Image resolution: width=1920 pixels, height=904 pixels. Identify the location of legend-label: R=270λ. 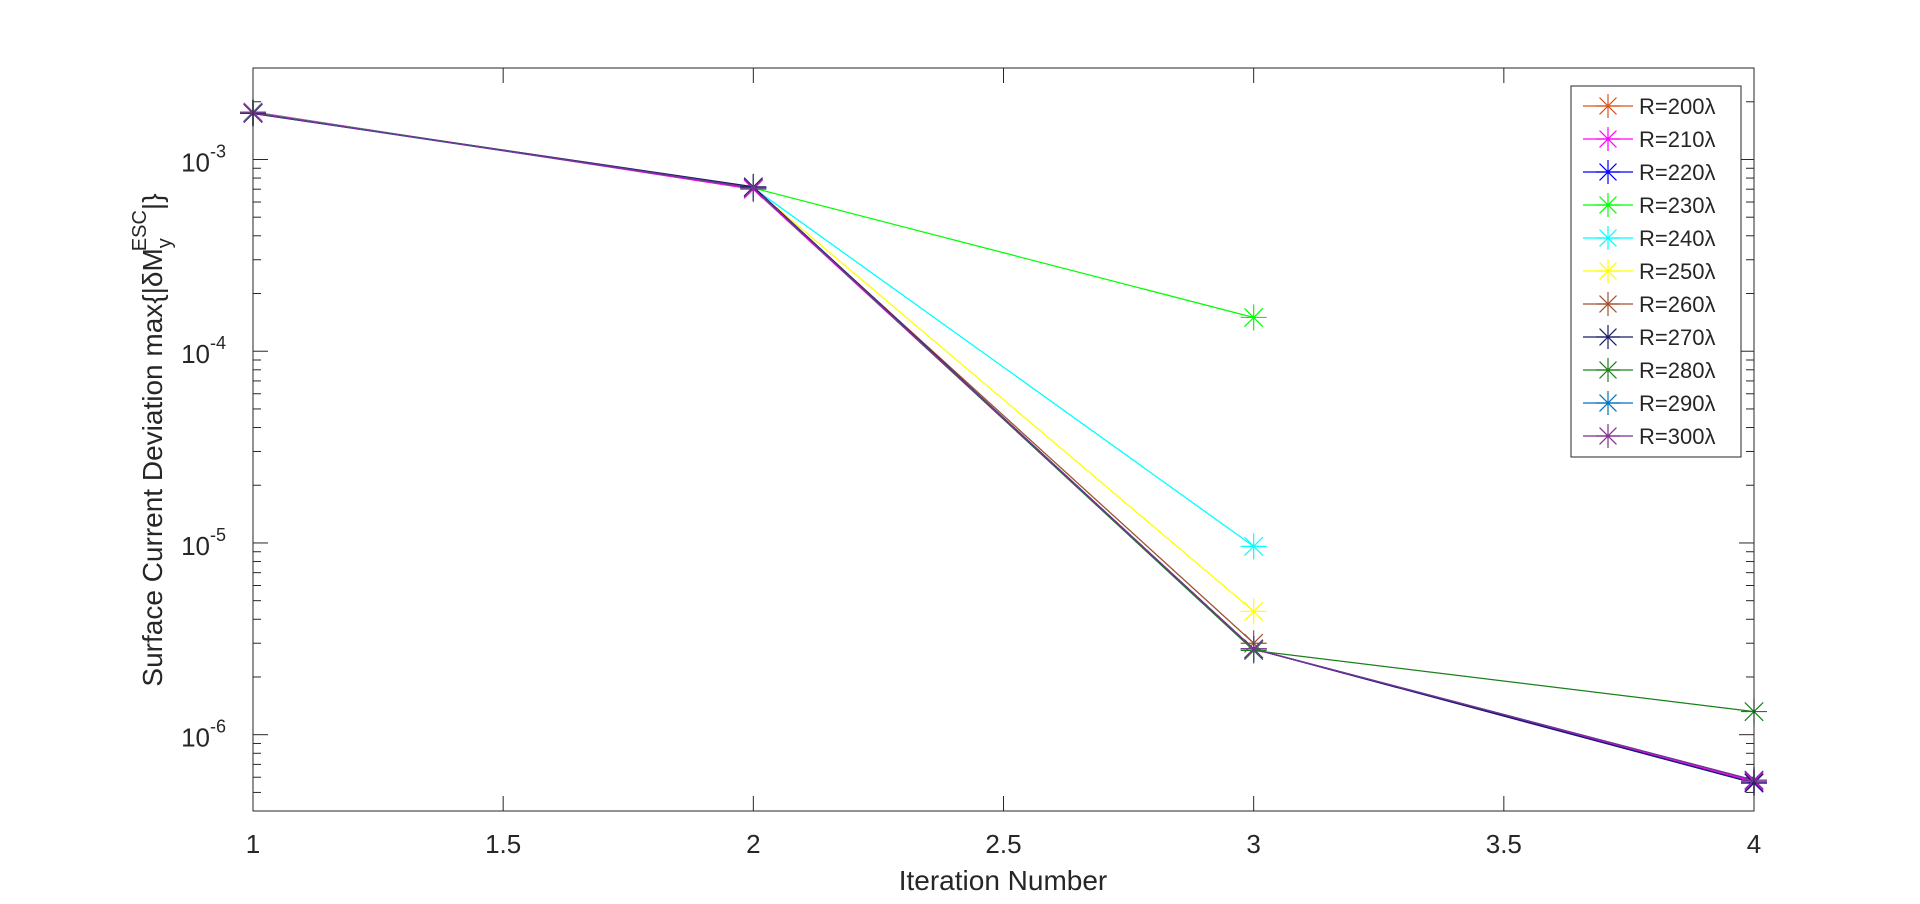
(1677, 337).